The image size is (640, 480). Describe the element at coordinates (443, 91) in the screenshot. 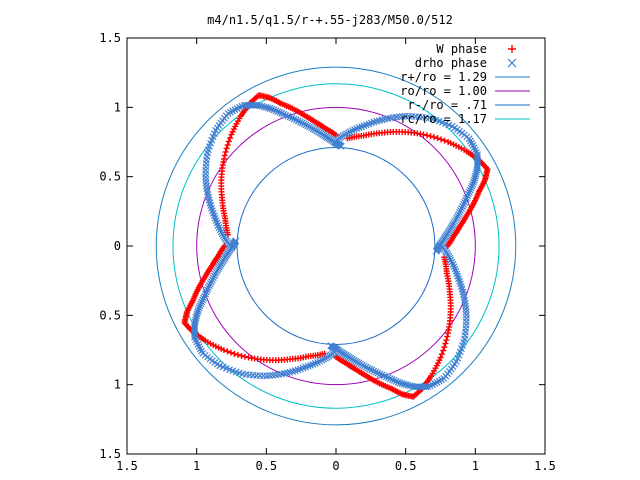

I see `legend-label: ro/ro = 1.00` at that location.